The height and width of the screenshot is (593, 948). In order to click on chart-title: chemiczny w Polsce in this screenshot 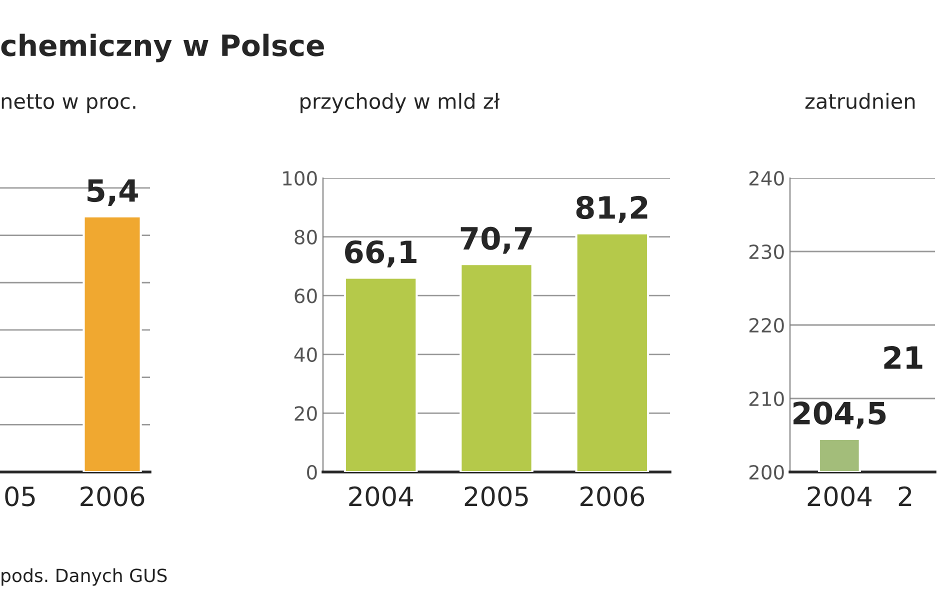, I will do `click(162, 48)`.